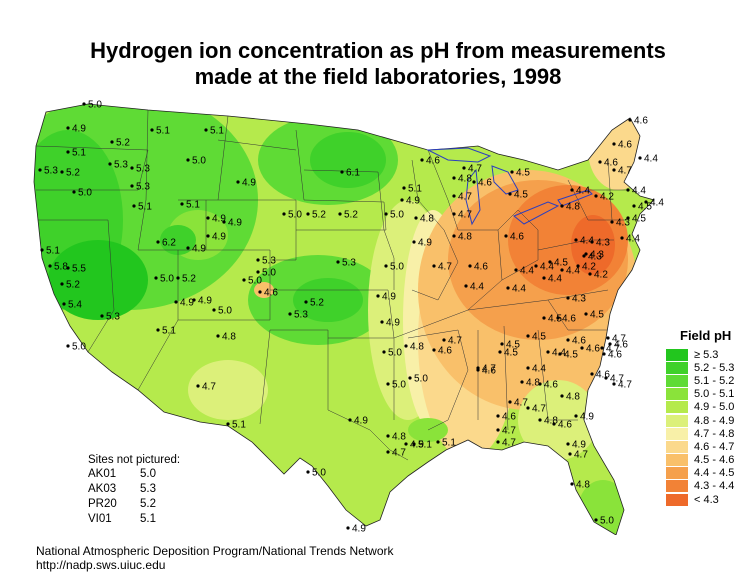 Image resolution: width=756 pixels, height=580 pixels. I want to click on not-pictured-site: PR20 5.2, so click(134, 504).